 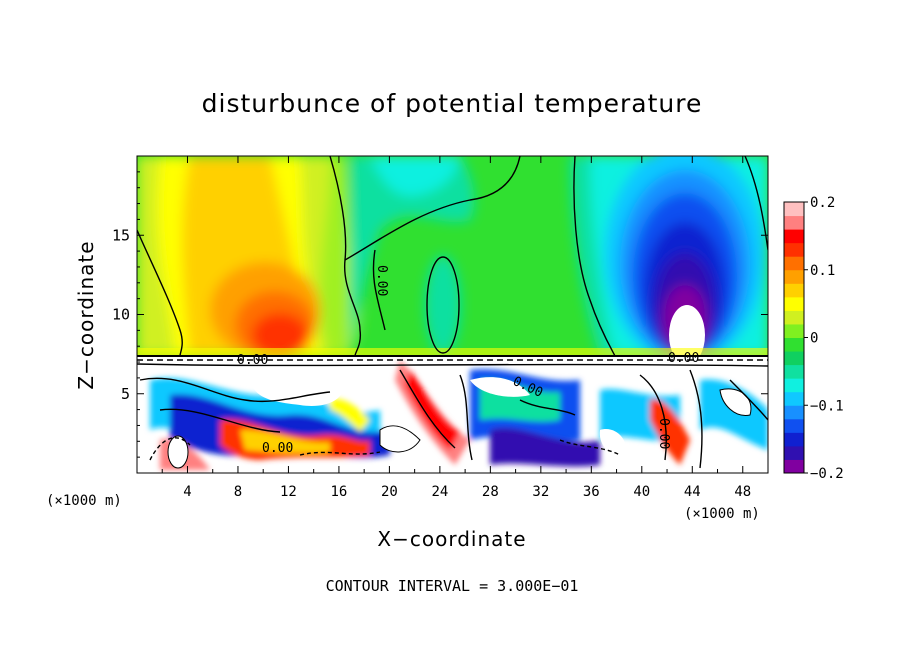 I want to click on x-tick-label: 8, so click(x=238, y=492).